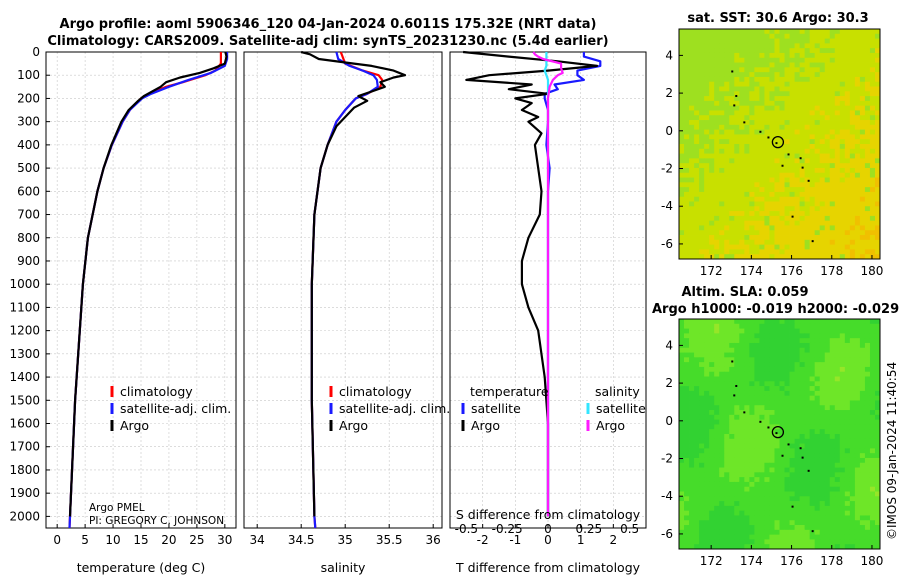 The height and width of the screenshot is (580, 900). I want to click on y-tick-label: 2, so click(669, 93).